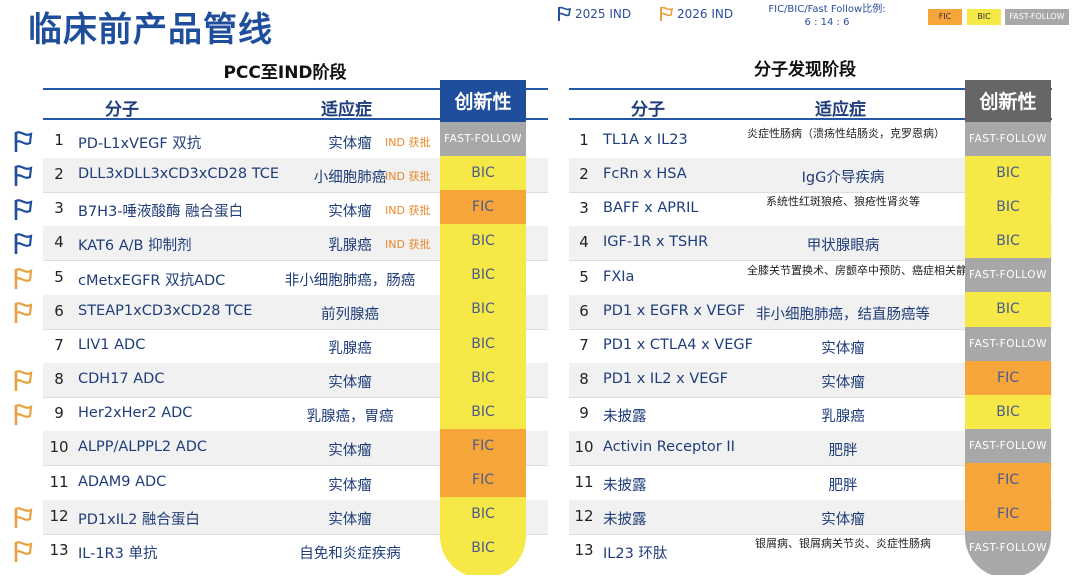 The height and width of the screenshot is (586, 1080). Describe the element at coordinates (121, 379) in the screenshot. I see `molecule-name: CDH17 ADC` at that location.